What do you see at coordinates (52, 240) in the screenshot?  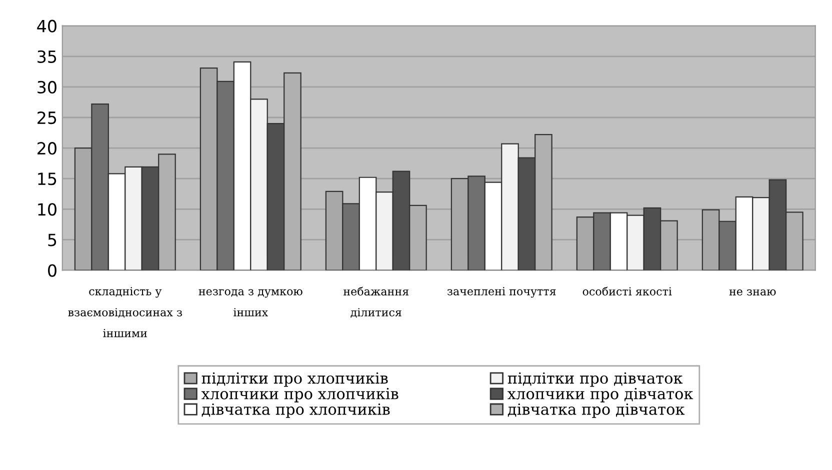 I see `y-tick-label: 5` at bounding box center [52, 240].